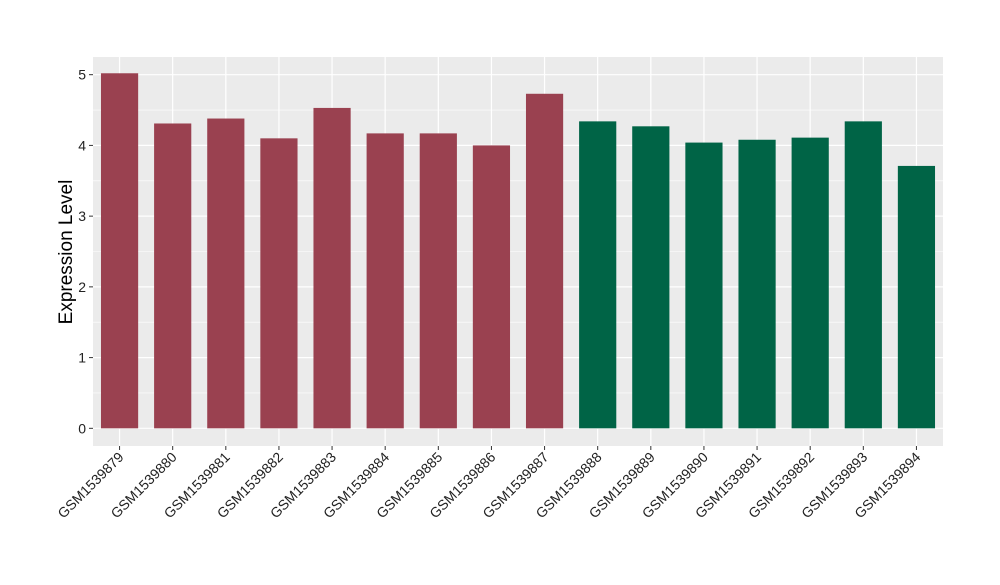  Describe the element at coordinates (491, 287) in the screenshot. I see `bar-GSM1539886` at that location.